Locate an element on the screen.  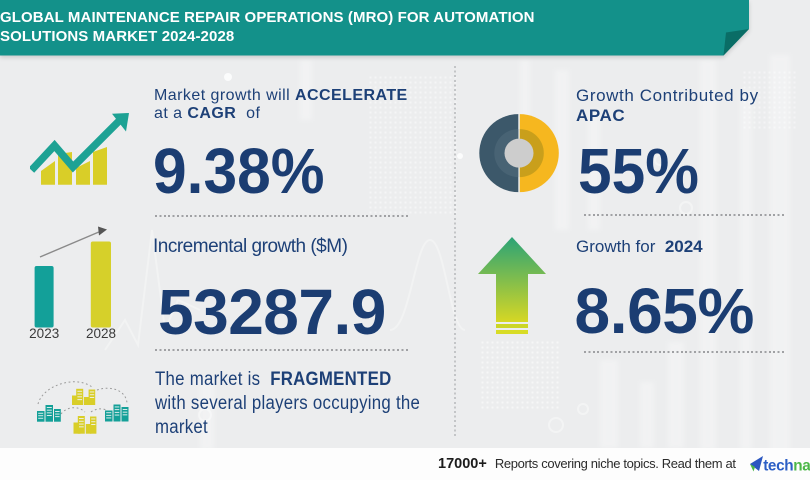
svg-text: 2028 is located at coordinates (101, 333).